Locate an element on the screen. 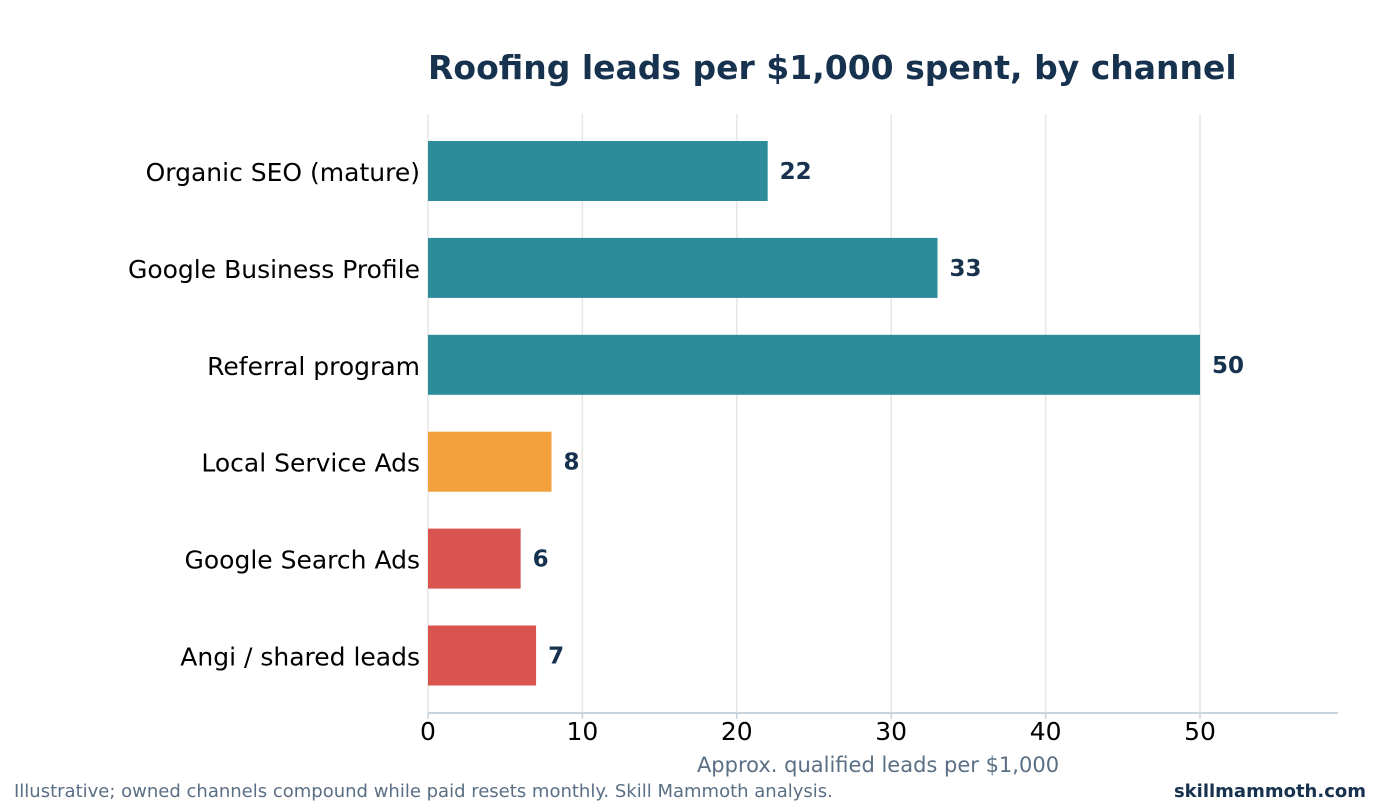 The height and width of the screenshot is (810, 1380). brand-link: skillmammoth.com is located at coordinates (1269, 791).